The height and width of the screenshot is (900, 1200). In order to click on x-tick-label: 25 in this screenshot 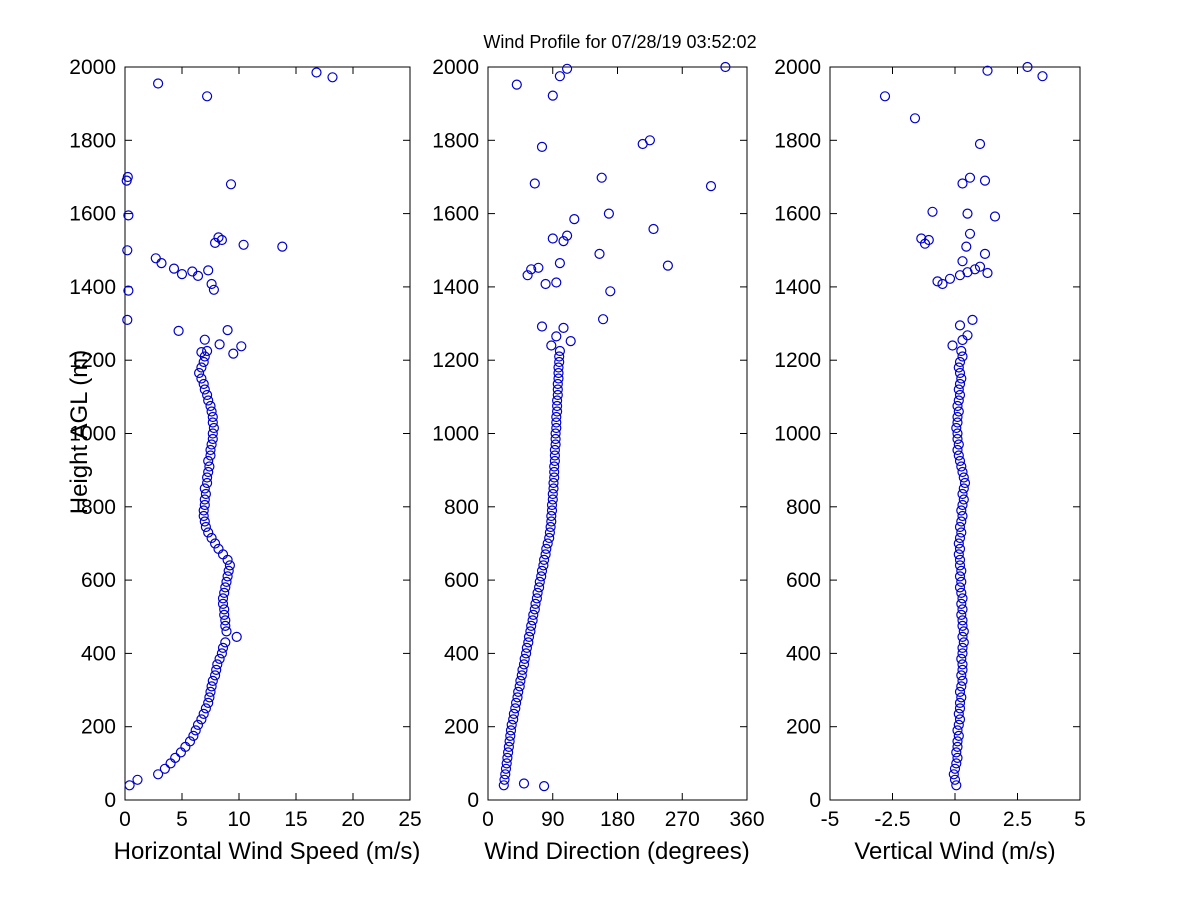, I will do `click(409, 819)`.